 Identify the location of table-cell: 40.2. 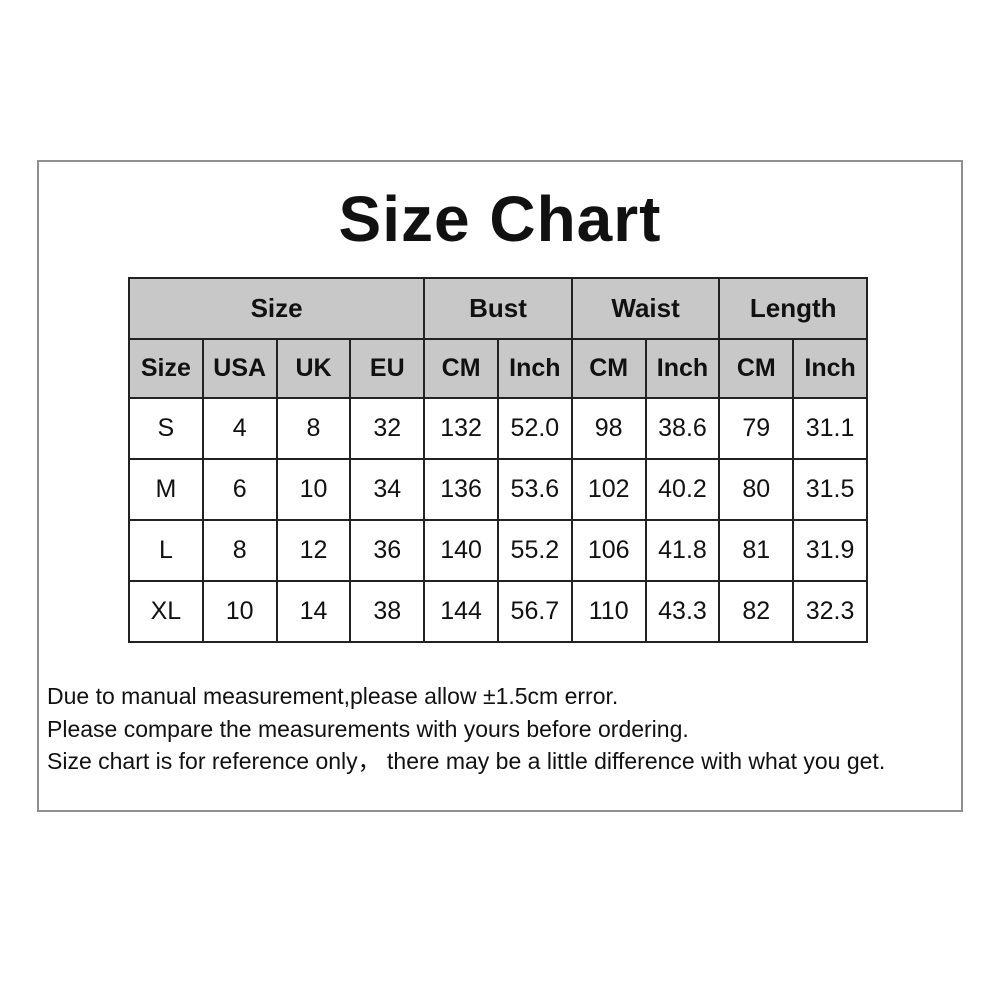
(682, 489).